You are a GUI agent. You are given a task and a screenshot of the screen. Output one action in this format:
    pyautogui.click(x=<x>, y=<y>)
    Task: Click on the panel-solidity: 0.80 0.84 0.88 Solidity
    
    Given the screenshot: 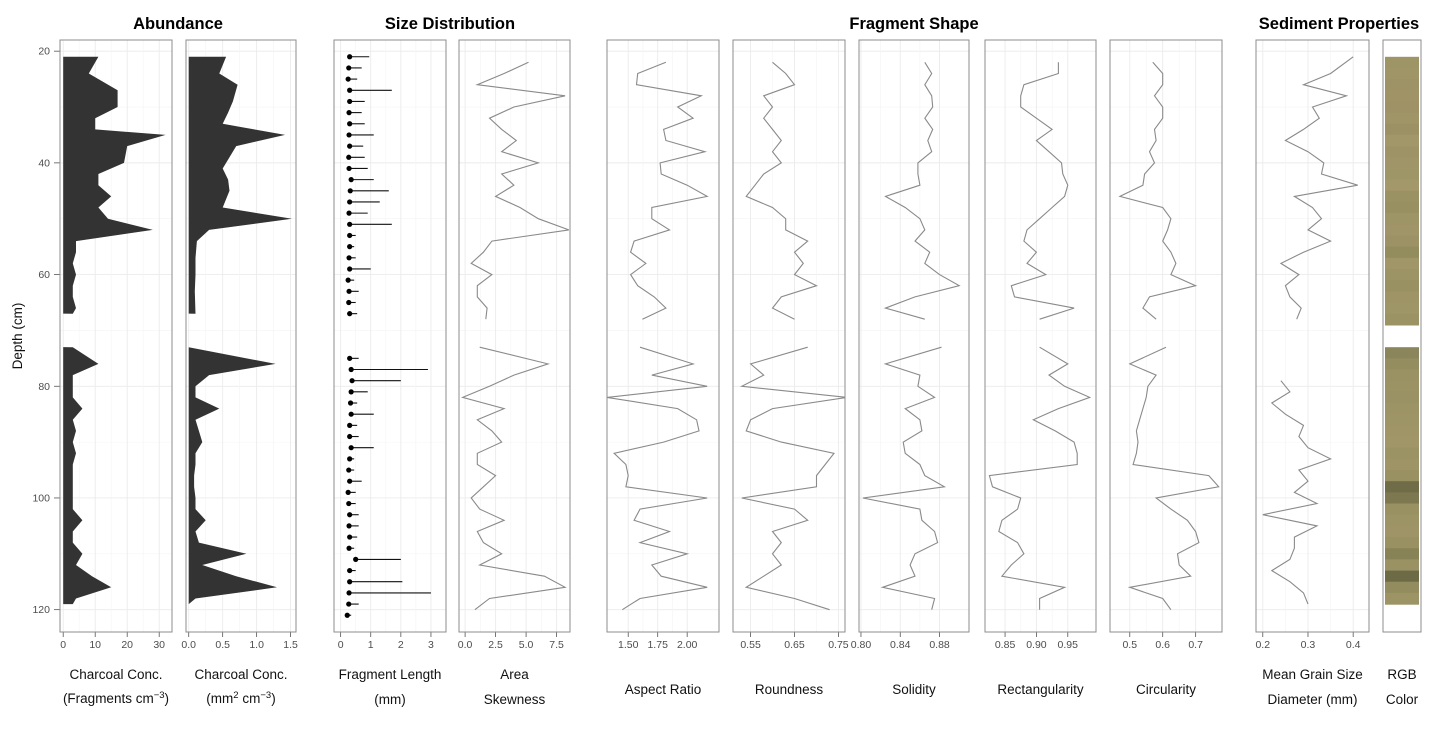 What is the action you would take?
    pyautogui.click(x=910, y=368)
    